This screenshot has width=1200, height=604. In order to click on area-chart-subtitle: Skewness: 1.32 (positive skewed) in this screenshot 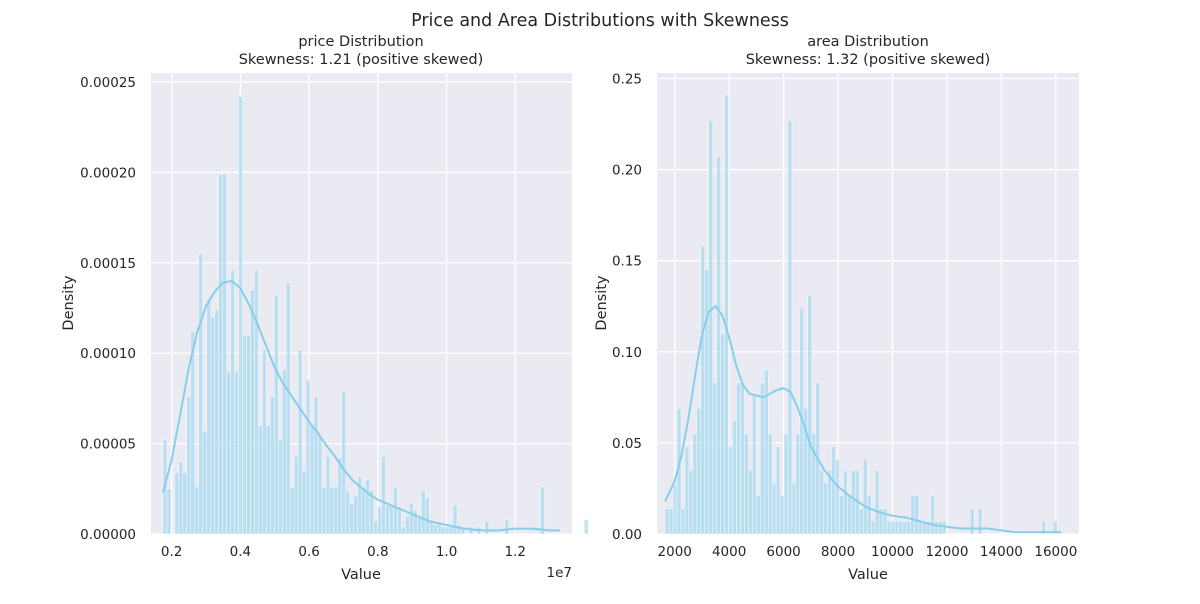, I will do `click(868, 60)`.